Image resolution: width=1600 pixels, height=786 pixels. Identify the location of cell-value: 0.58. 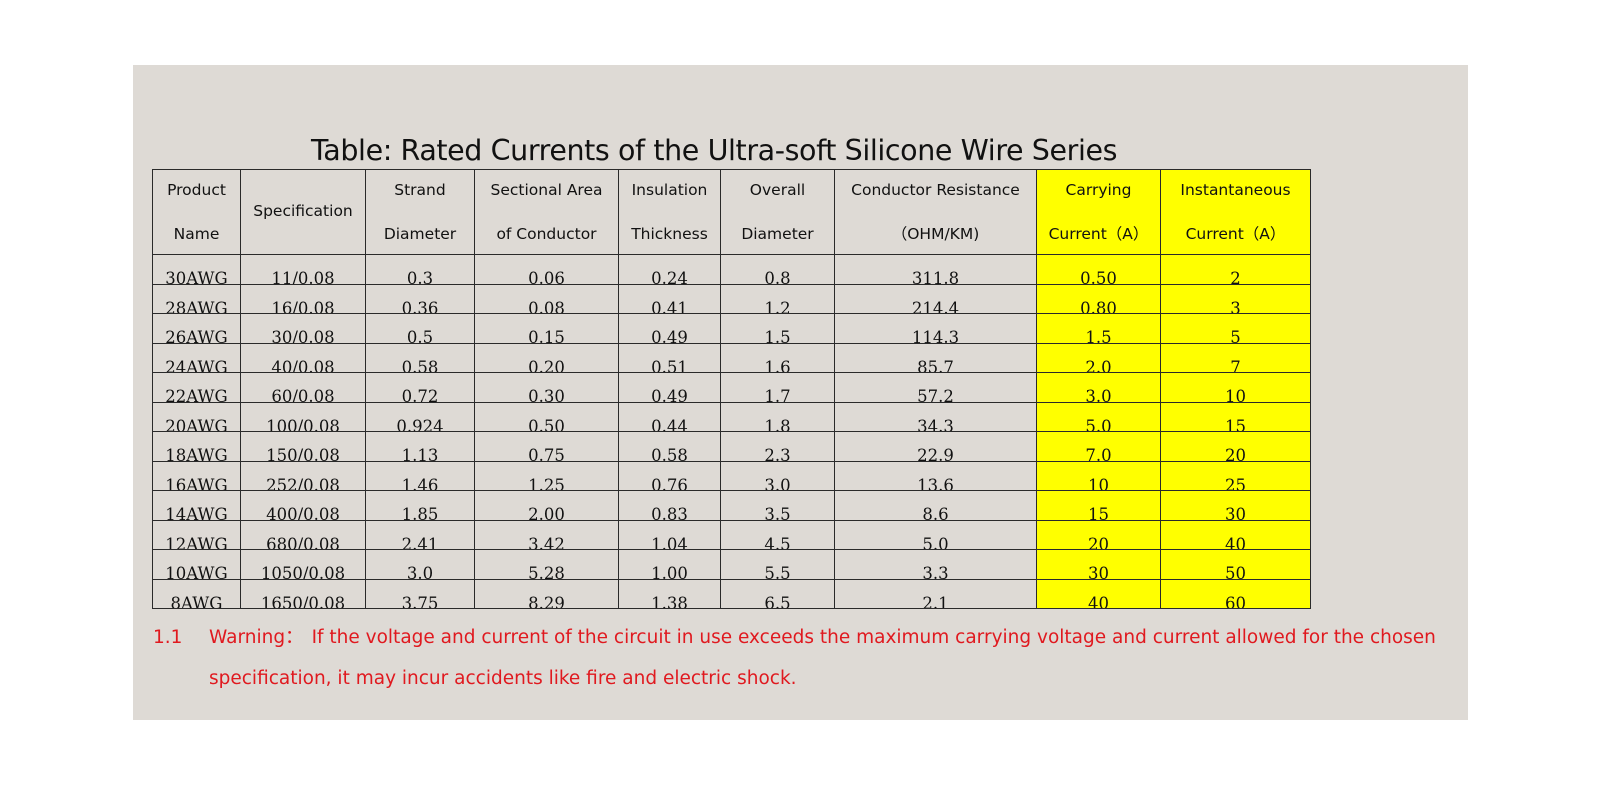
(669, 453).